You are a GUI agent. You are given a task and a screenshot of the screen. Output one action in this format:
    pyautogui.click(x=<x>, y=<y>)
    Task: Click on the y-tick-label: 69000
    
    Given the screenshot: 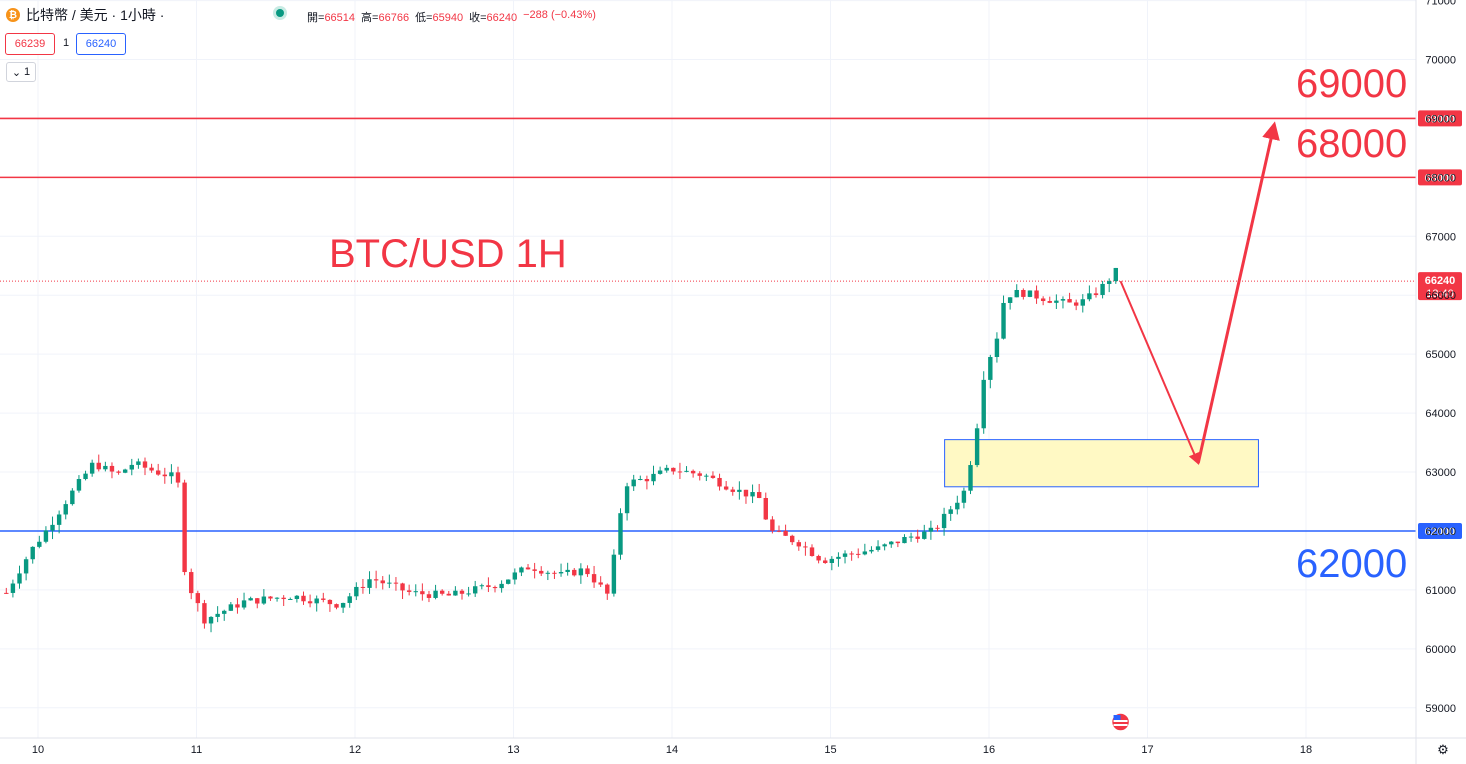 What is the action you would take?
    pyautogui.click(x=1440, y=119)
    